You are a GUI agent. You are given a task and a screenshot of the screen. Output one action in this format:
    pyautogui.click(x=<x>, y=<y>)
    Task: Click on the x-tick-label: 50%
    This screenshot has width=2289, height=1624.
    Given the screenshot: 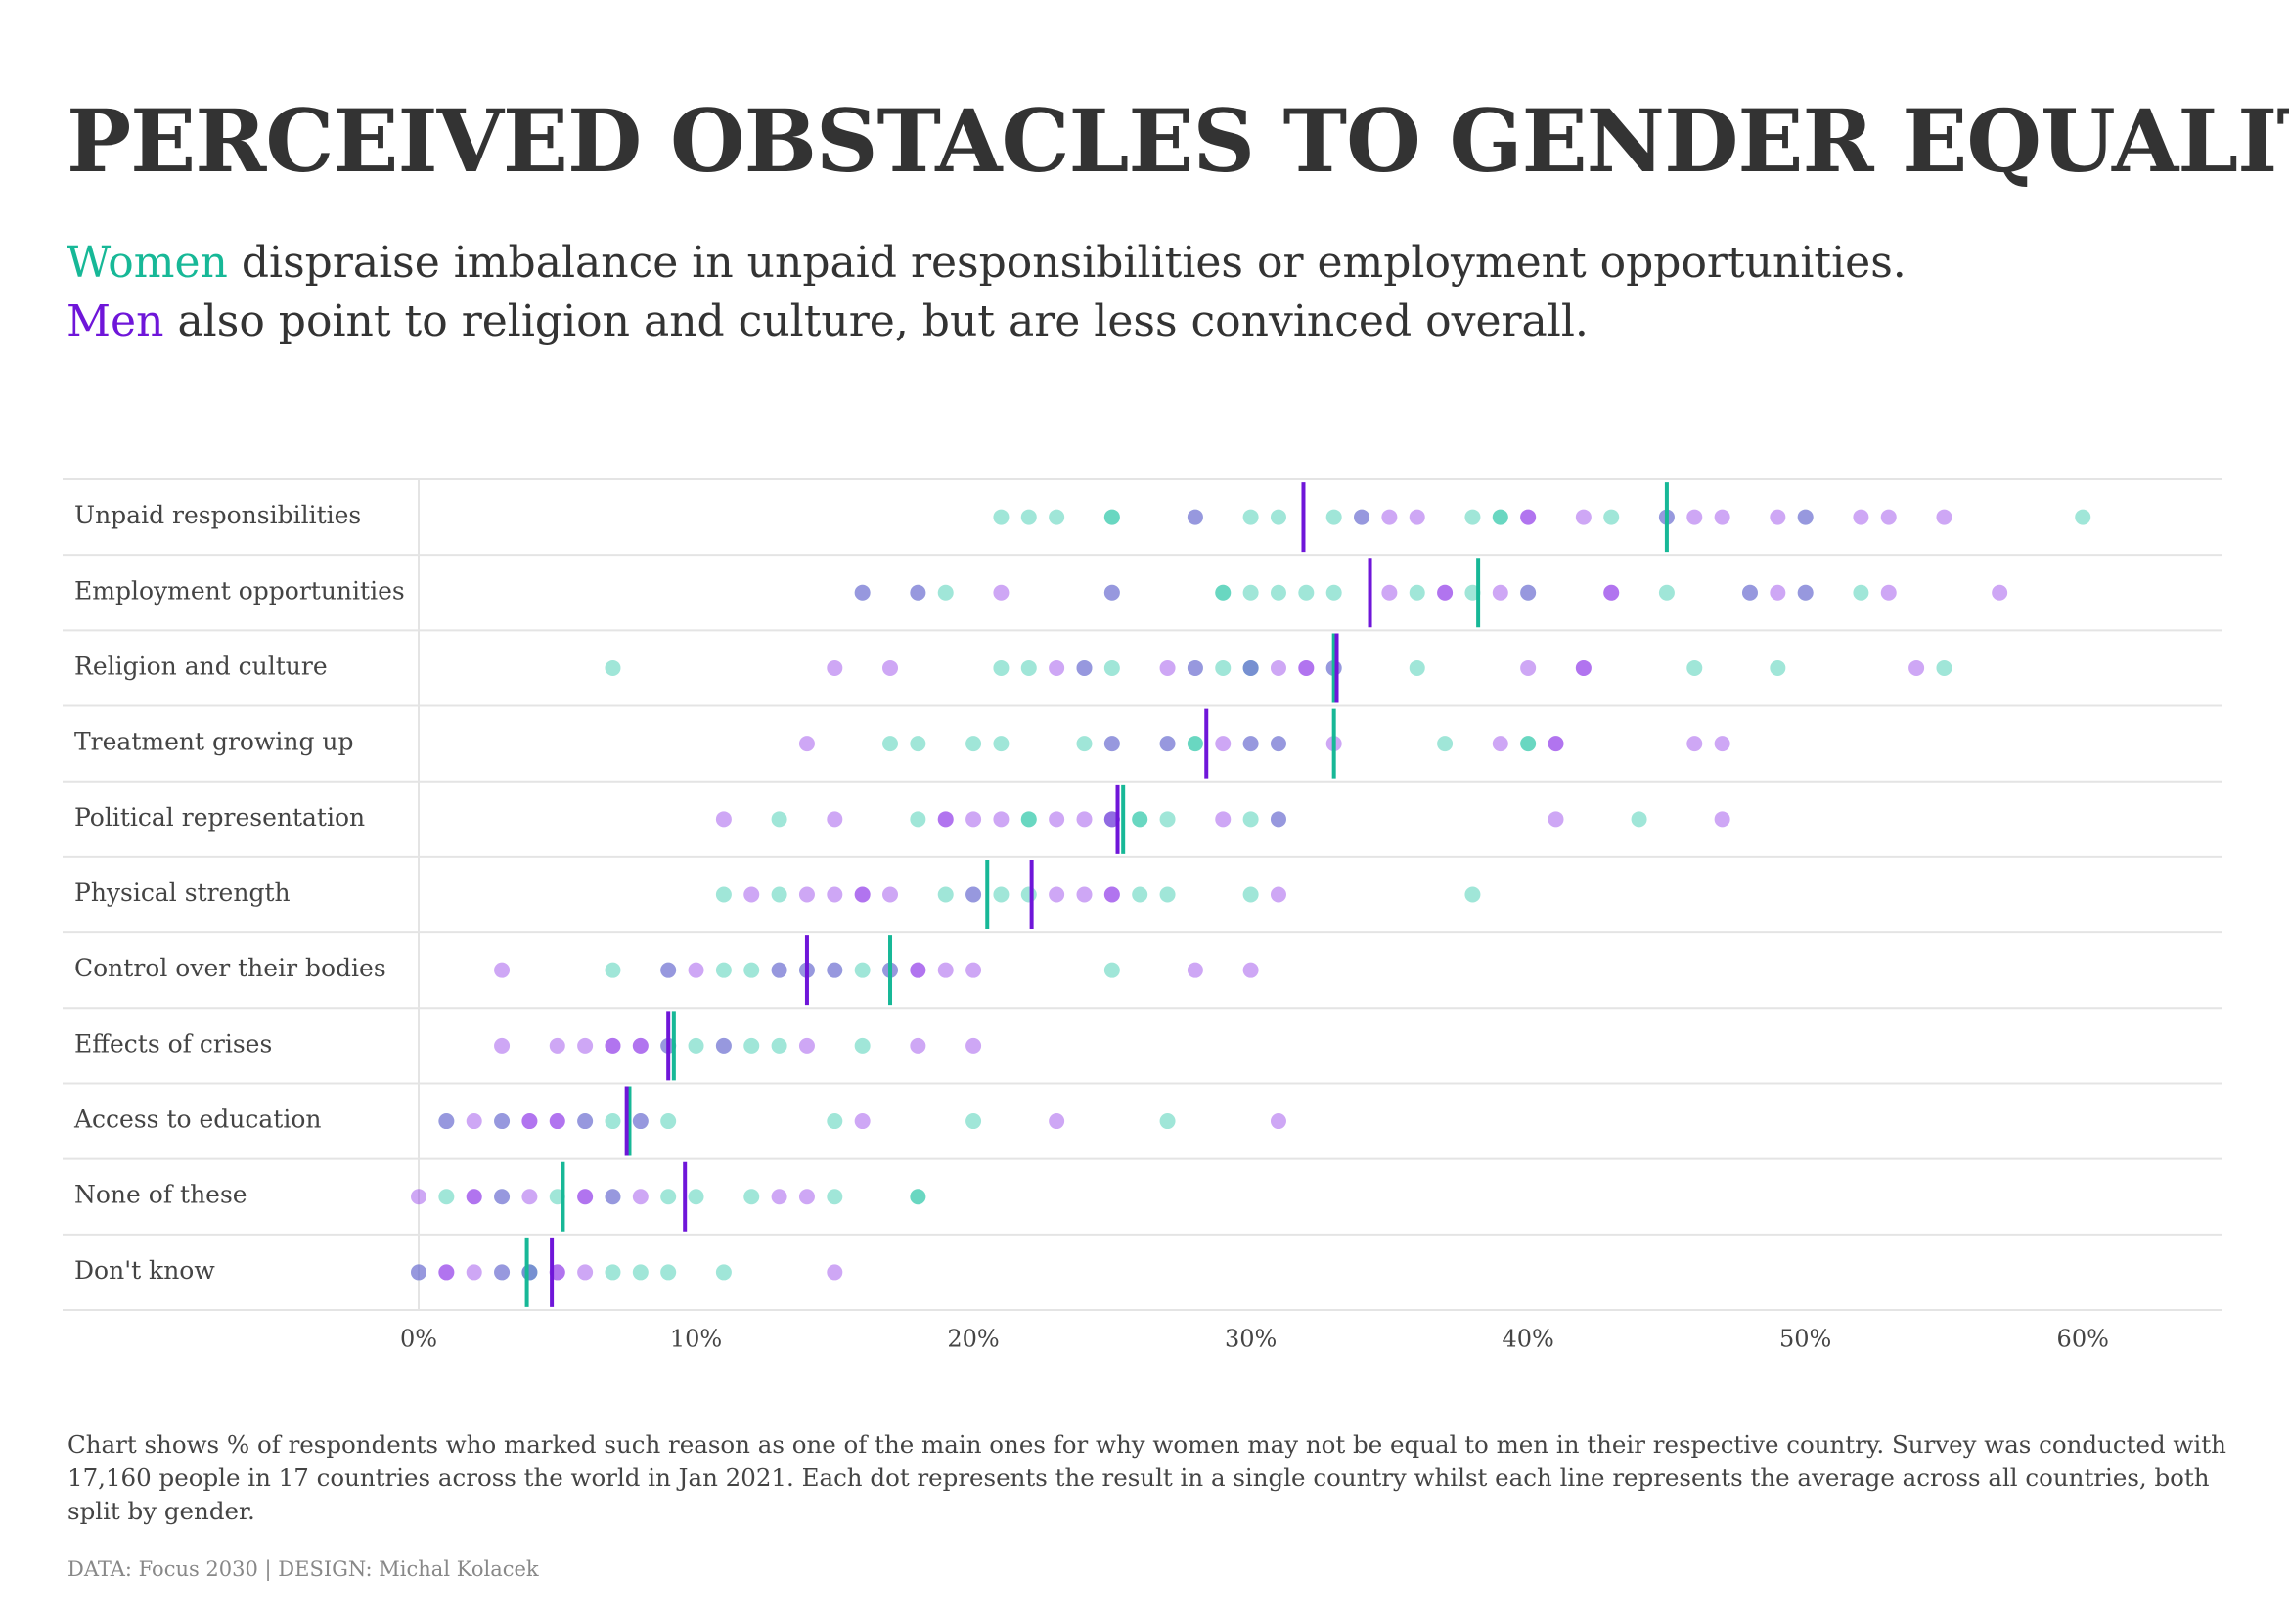 What is the action you would take?
    pyautogui.click(x=1805, y=1339)
    